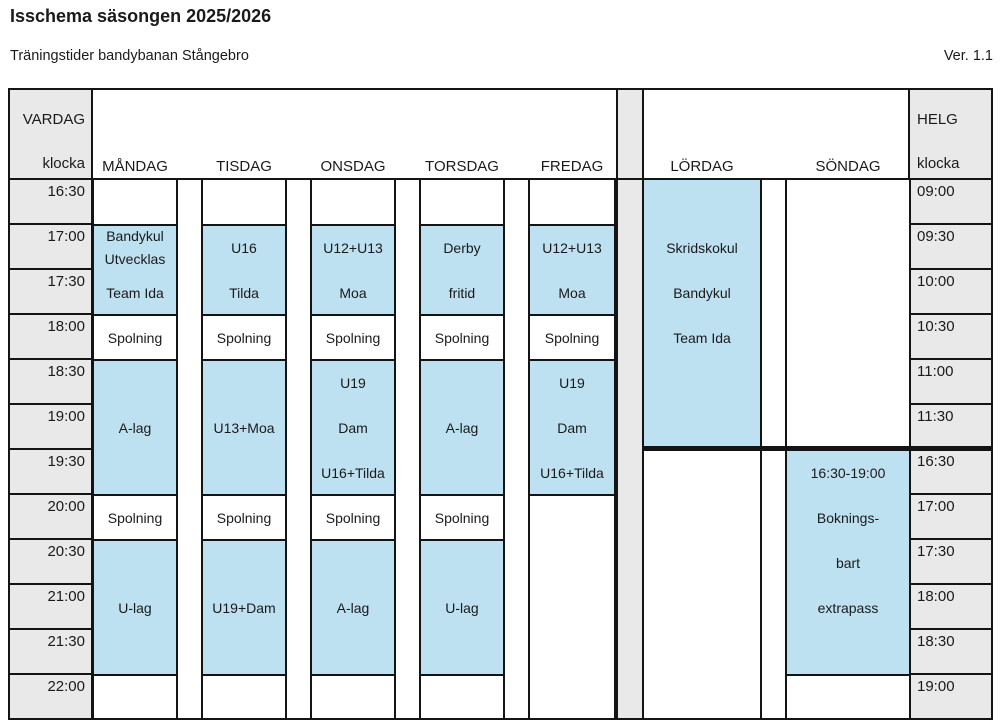 The height and width of the screenshot is (725, 1000). I want to click on weekday-time-cell: 20:30, so click(51, 562).